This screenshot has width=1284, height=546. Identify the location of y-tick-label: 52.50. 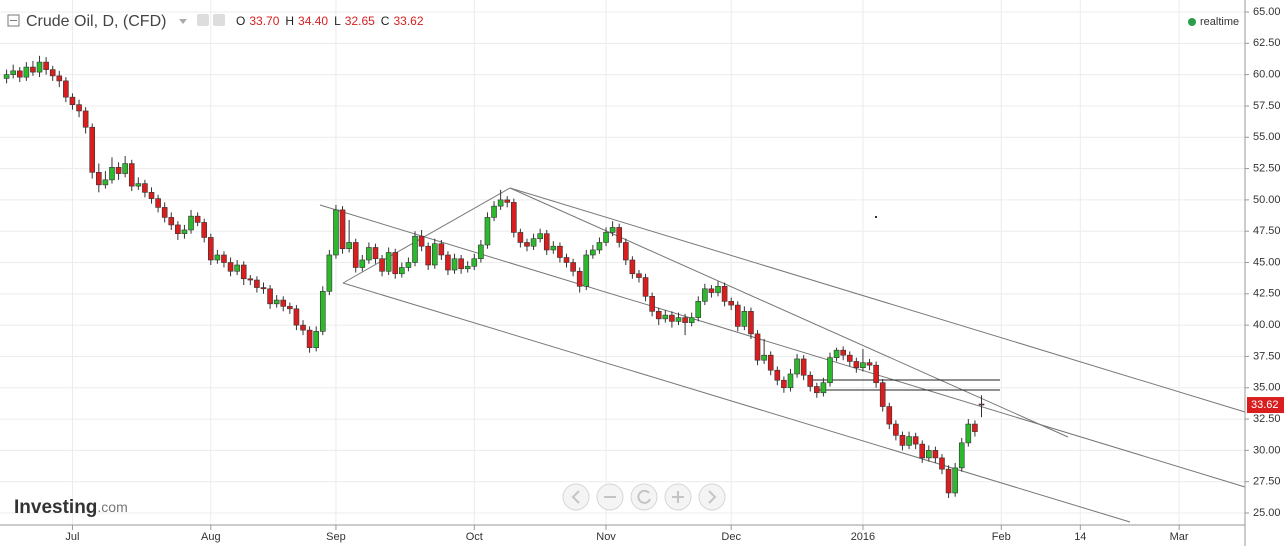
(1267, 168).